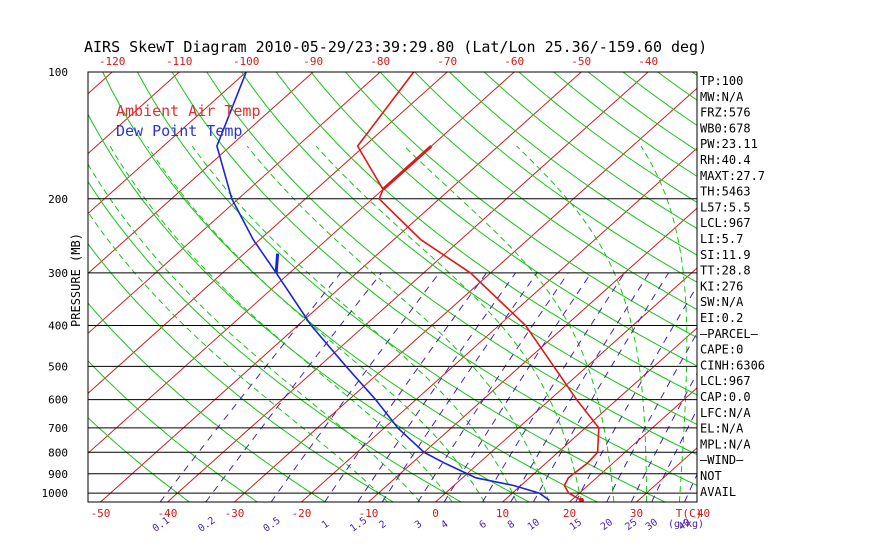 Image resolution: width=870 pixels, height=560 pixels. I want to click on pressure-tick-label: 700, so click(58, 428).